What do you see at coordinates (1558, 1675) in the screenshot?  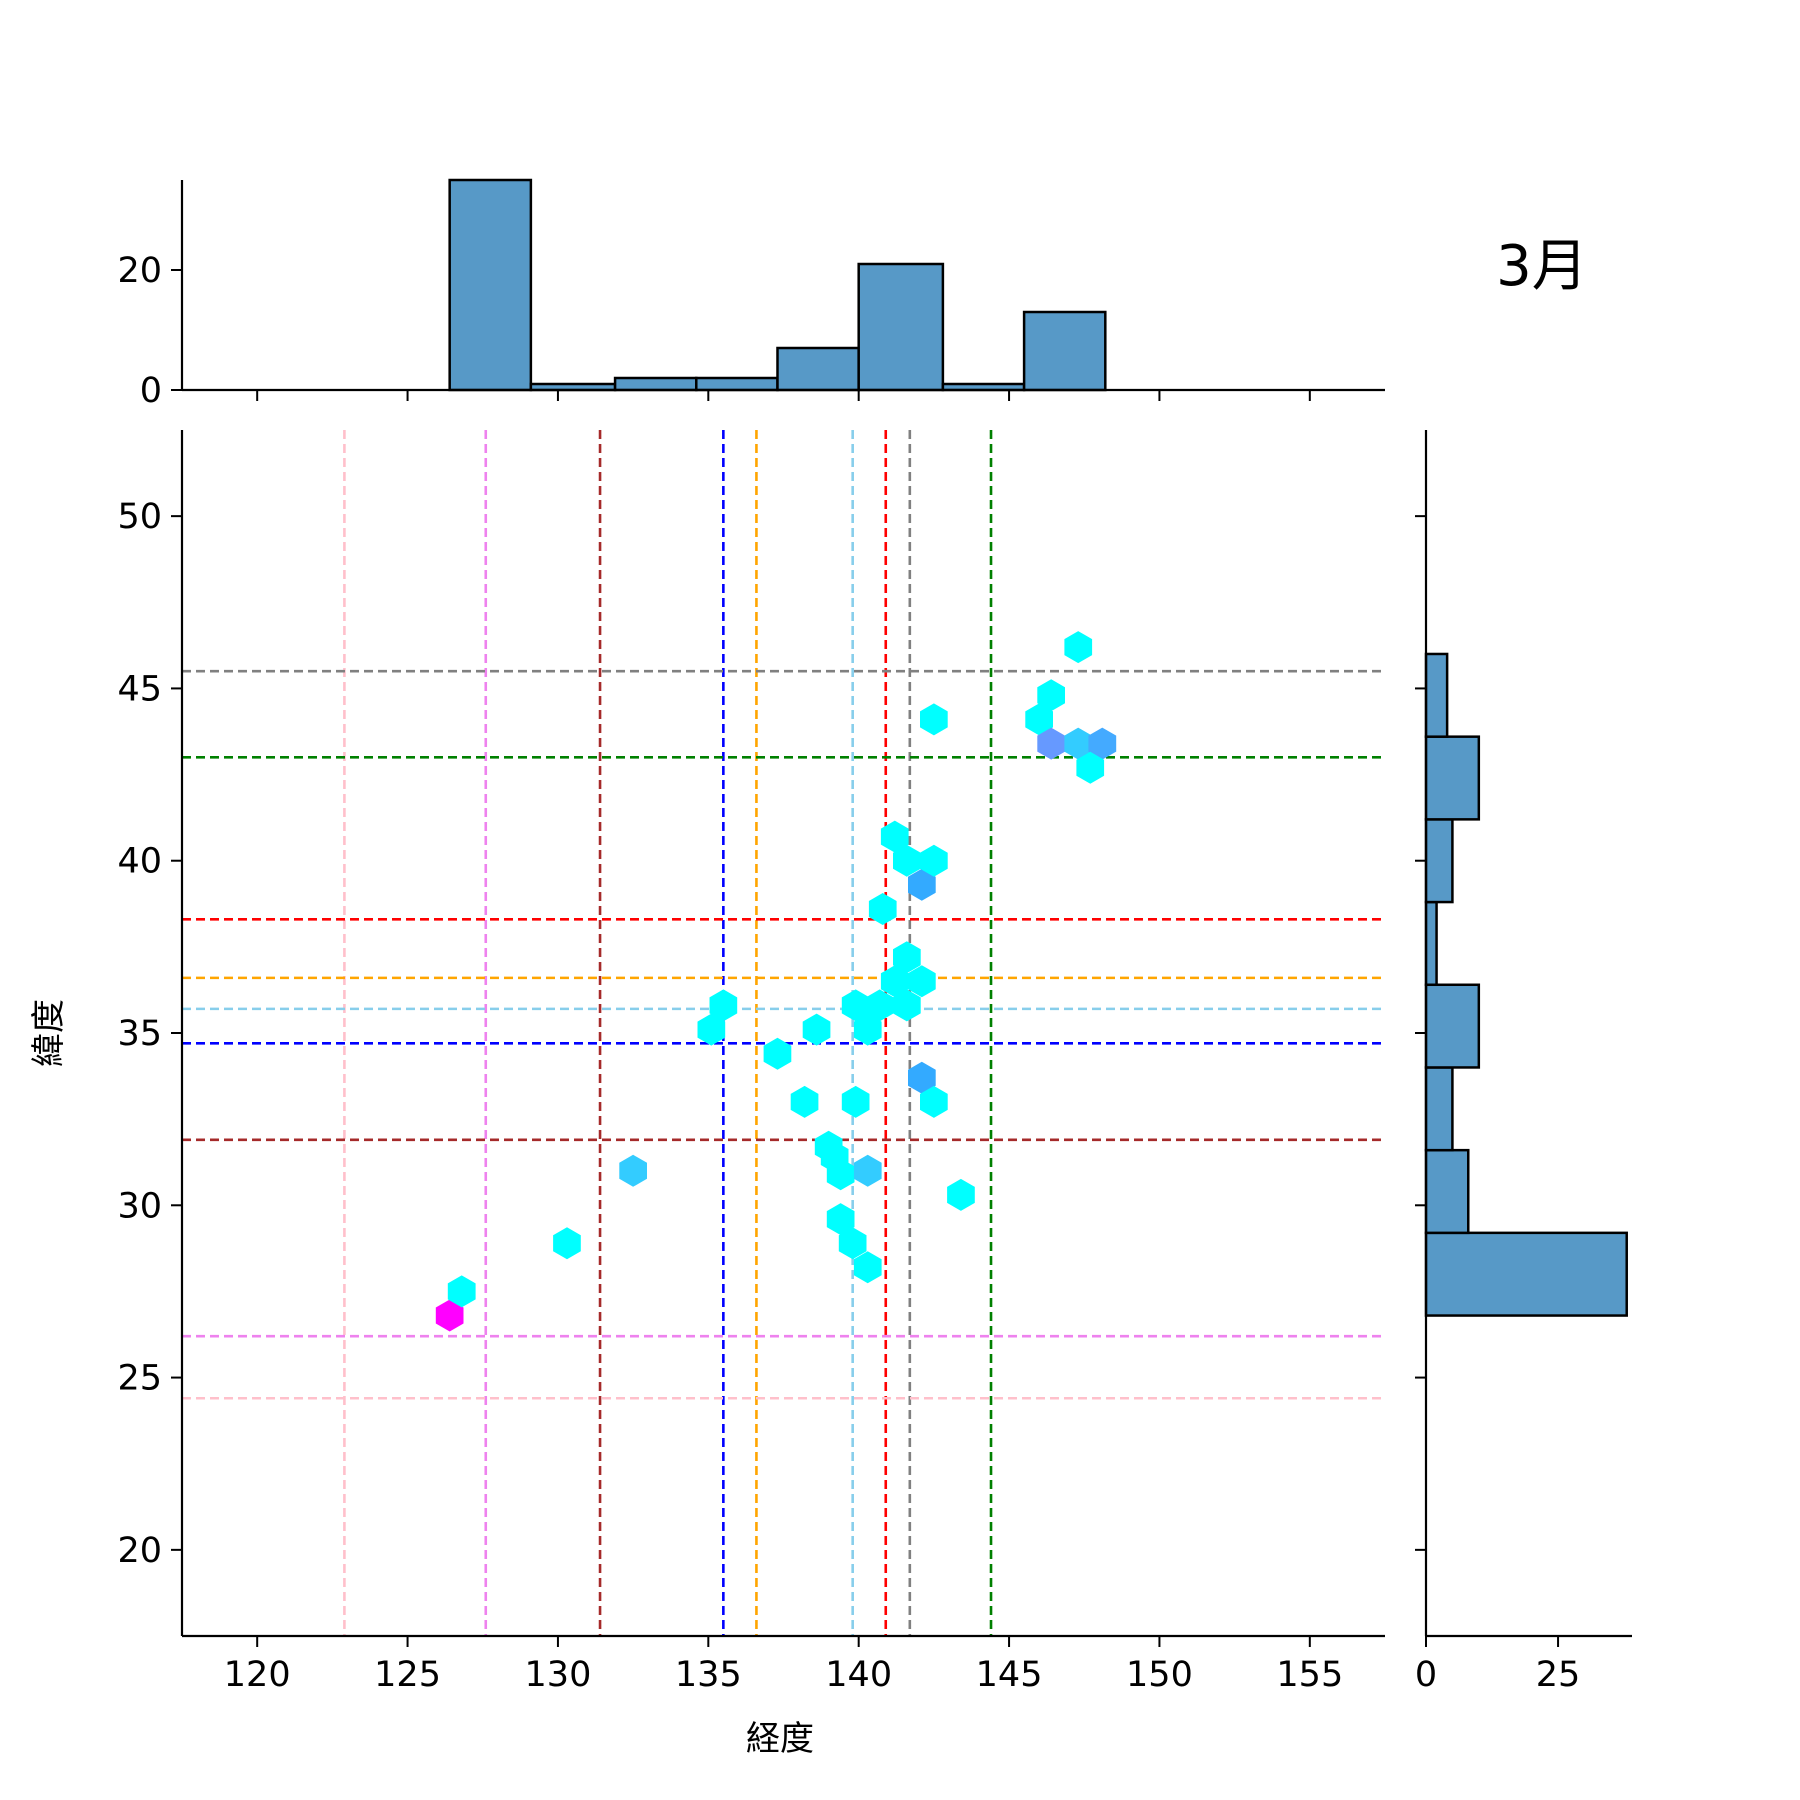 I see `right-hist-x-tick-label: 25` at bounding box center [1558, 1675].